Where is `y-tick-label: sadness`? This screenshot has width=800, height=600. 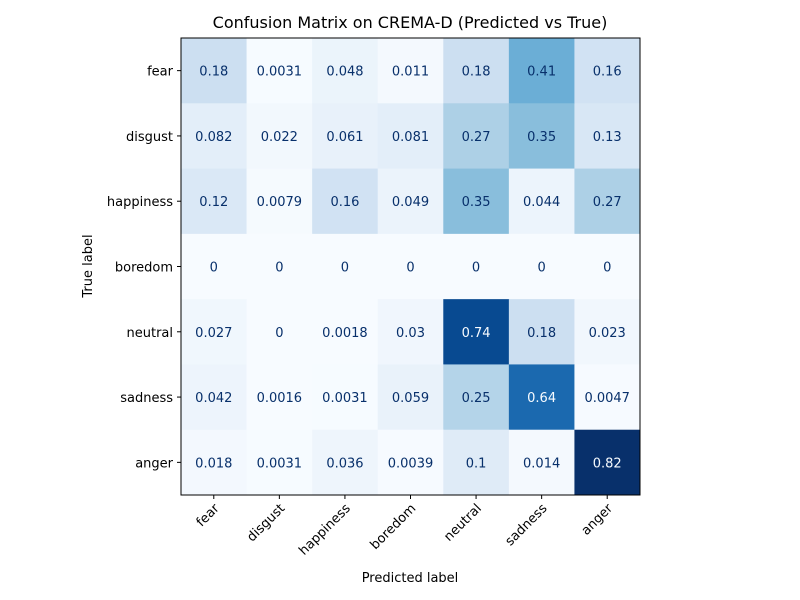 y-tick-label: sadness is located at coordinates (146, 398).